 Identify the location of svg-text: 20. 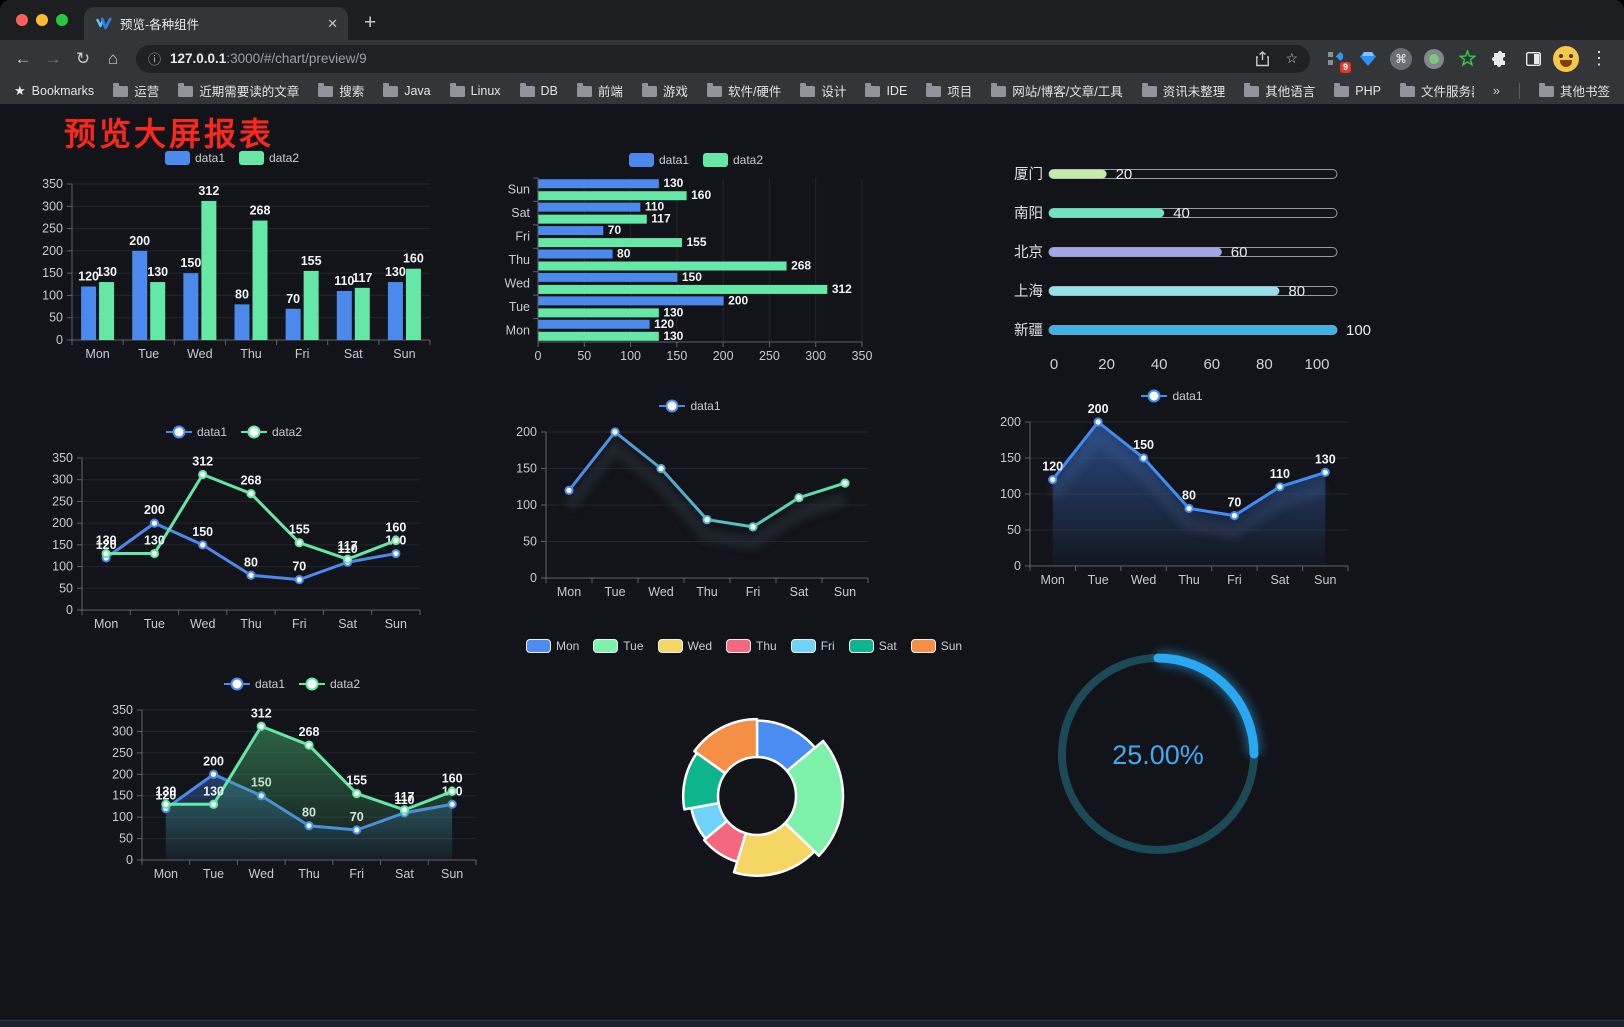
(1124, 174).